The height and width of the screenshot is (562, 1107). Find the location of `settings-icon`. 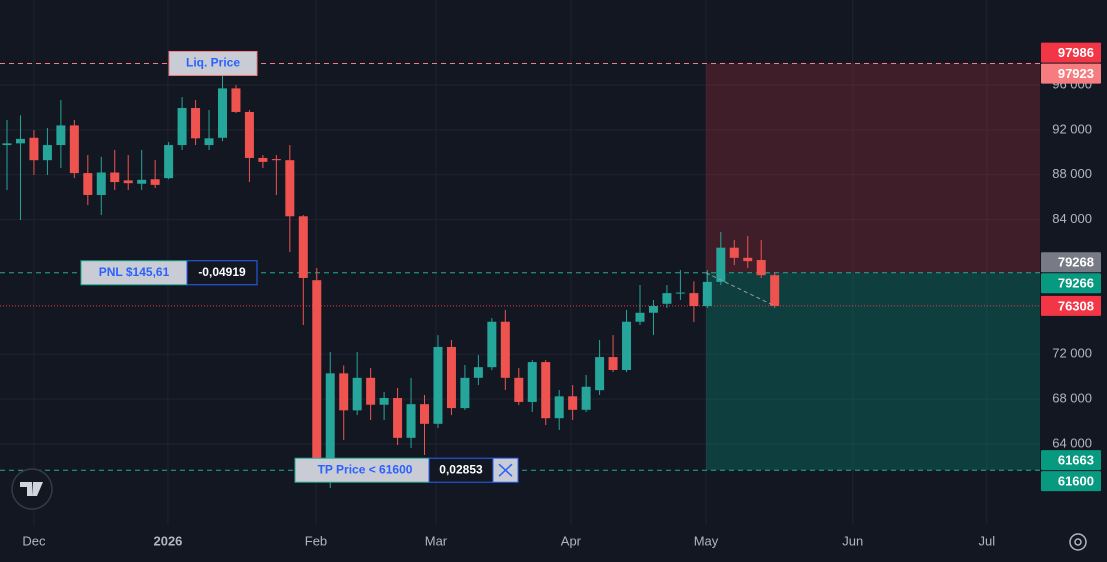

settings-icon is located at coordinates (1078, 542).